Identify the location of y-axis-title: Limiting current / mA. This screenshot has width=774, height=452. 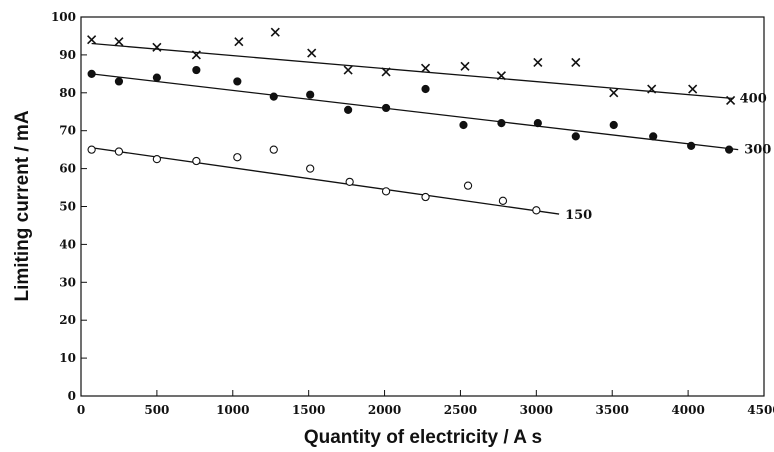
(22, 205).